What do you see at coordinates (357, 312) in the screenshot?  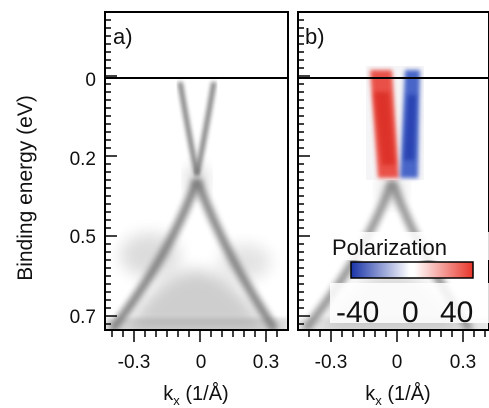 I see `colorbar-tick-neg: -40` at bounding box center [357, 312].